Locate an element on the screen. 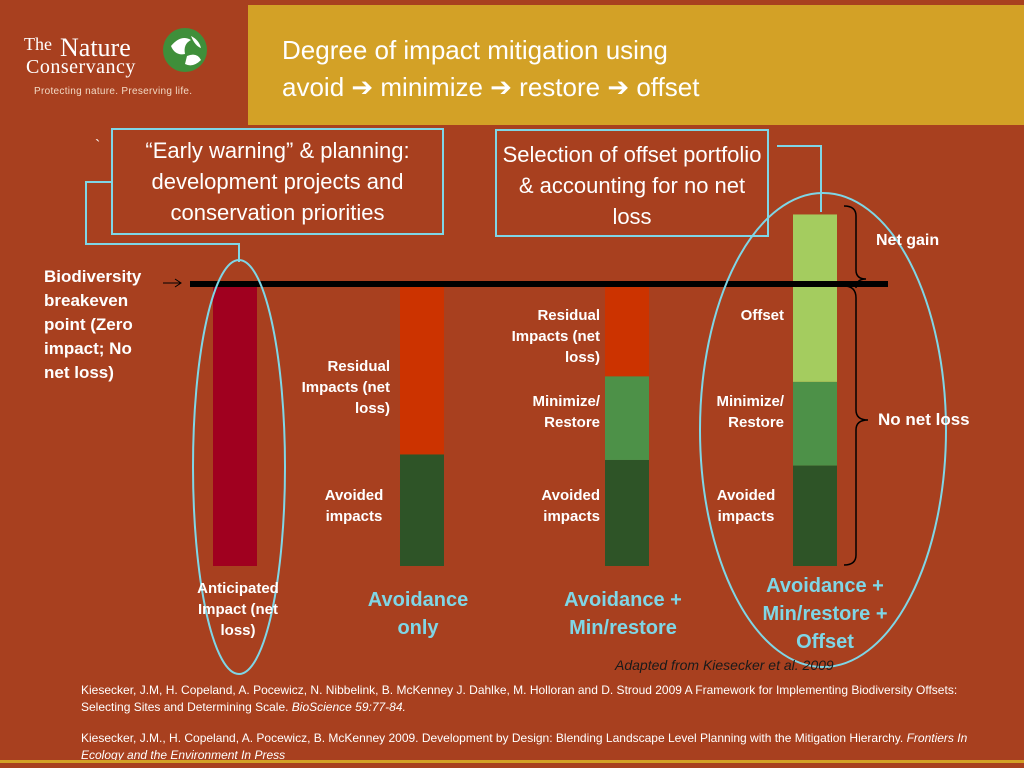  title-line-1: Degree of impact mitigation using is located at coordinates (475, 50).